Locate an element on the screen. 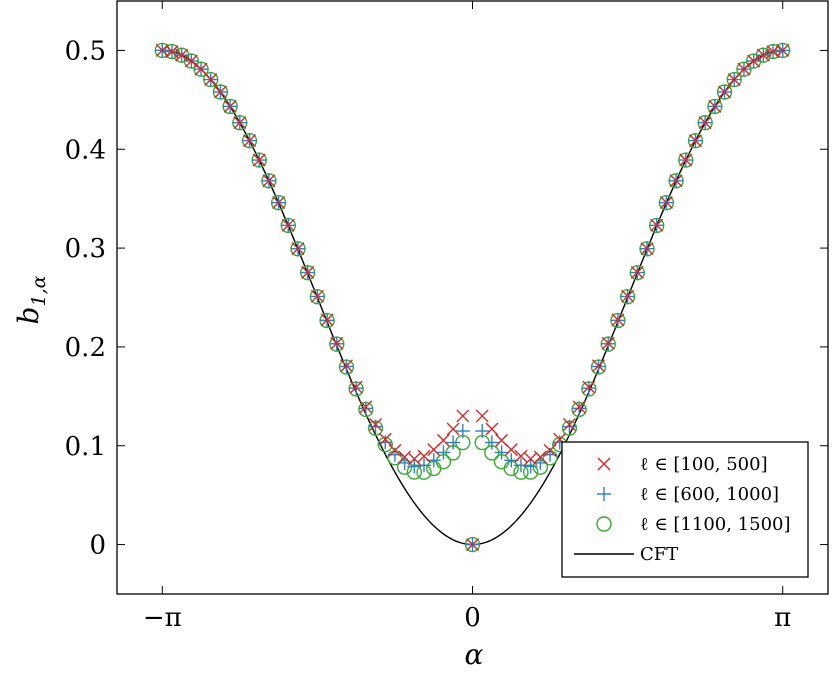 The height and width of the screenshot is (675, 832). legend-label: ℓ ∈ [600, 1000] is located at coordinates (709, 494).